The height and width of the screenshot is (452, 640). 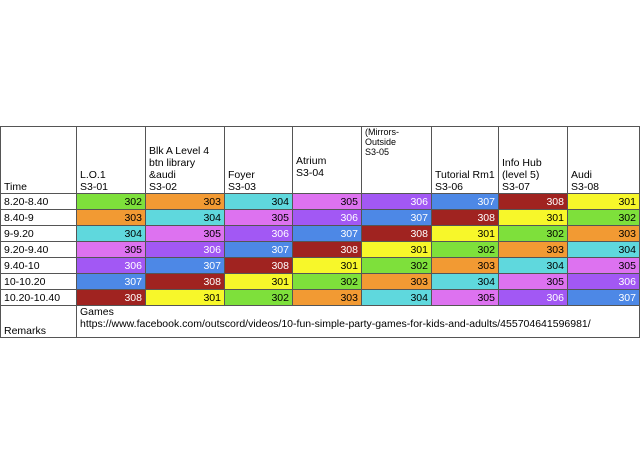 I want to click on location-header-2: Blk A Level 4 btn library &audi S3-02, so click(x=185, y=160).